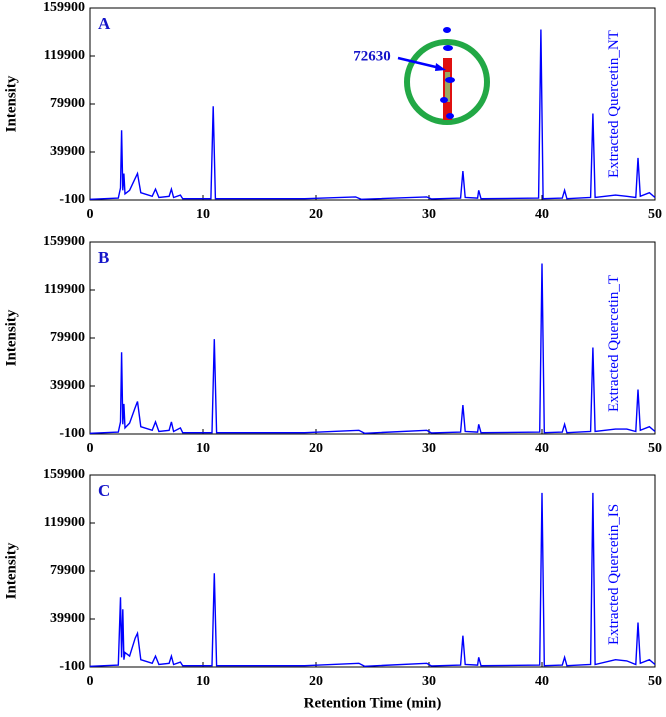  What do you see at coordinates (372, 56) in the screenshot?
I see `annotation: 72630` at bounding box center [372, 56].